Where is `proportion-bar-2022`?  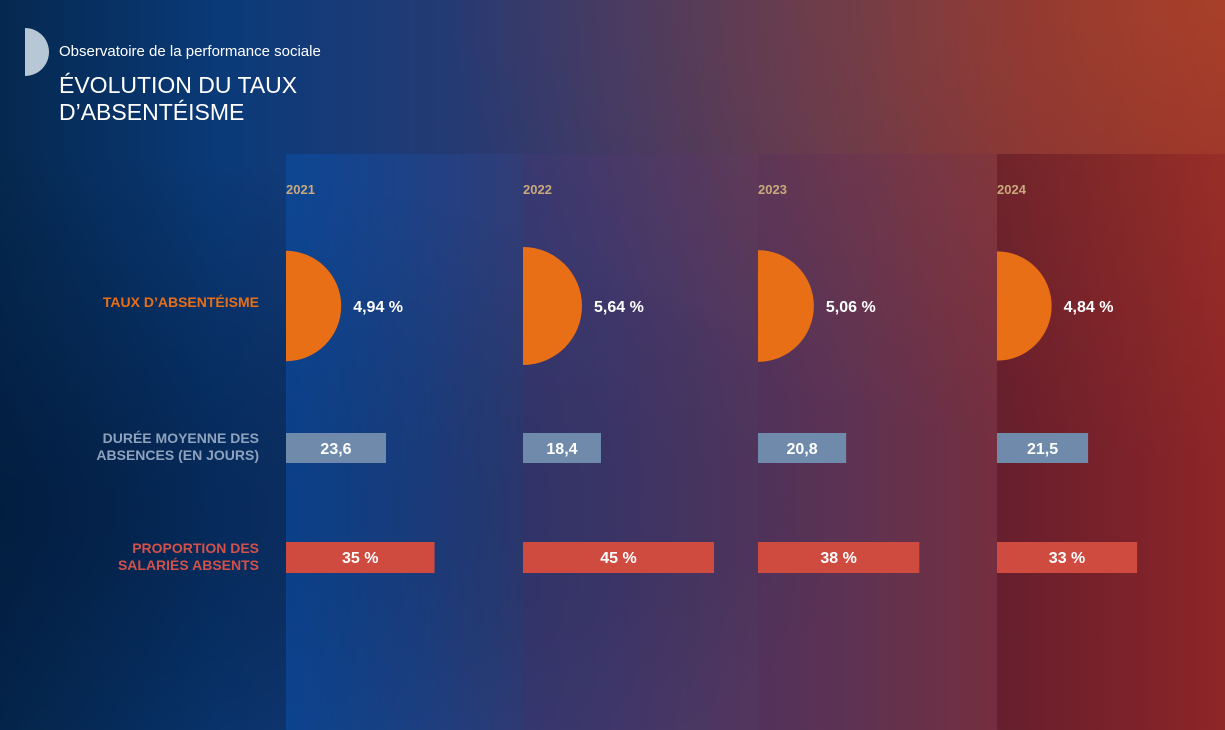 proportion-bar-2022 is located at coordinates (618, 557).